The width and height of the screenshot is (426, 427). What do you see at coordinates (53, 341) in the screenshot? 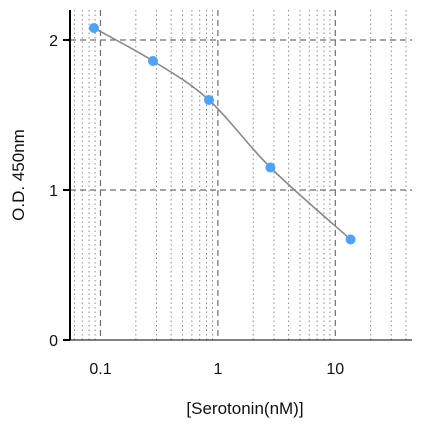
I see `y-tick-label: 0` at bounding box center [53, 341].